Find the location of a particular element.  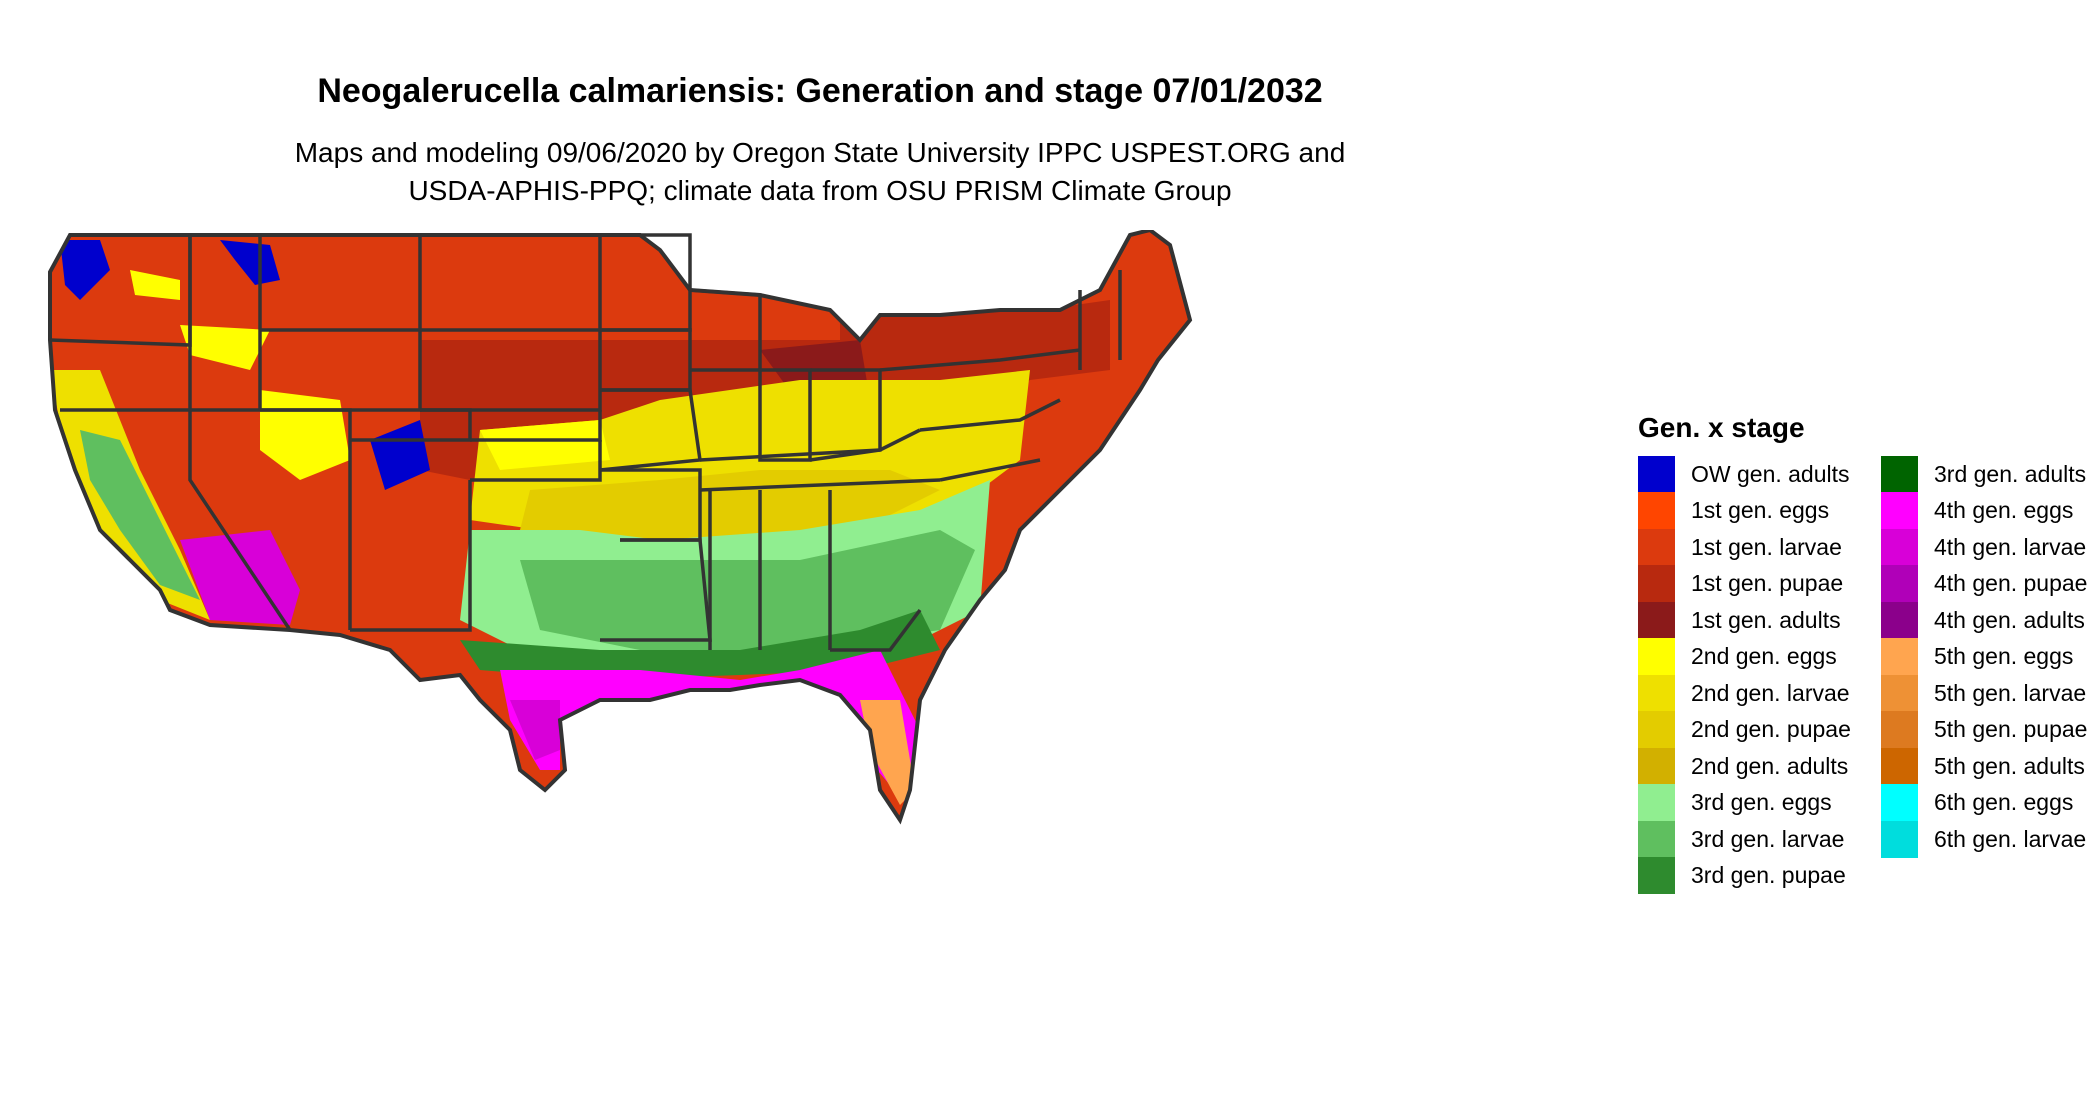

region-3rd-gen-pupae is located at coordinates (700, 645).